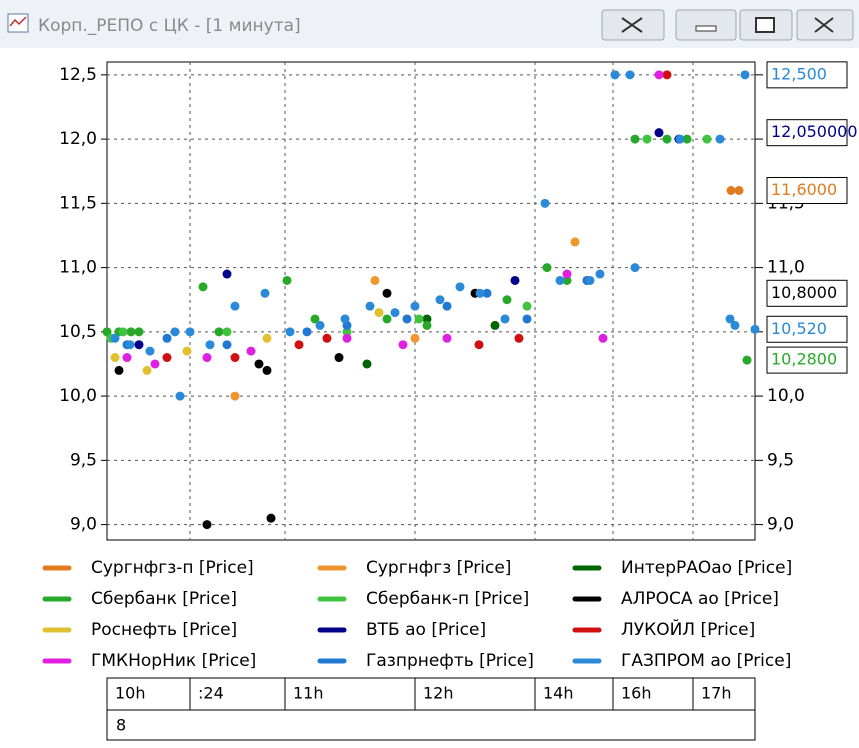 The height and width of the screenshot is (748, 859). Describe the element at coordinates (780, 525) in the screenshot. I see `y2-tick-label: 9,0` at that location.